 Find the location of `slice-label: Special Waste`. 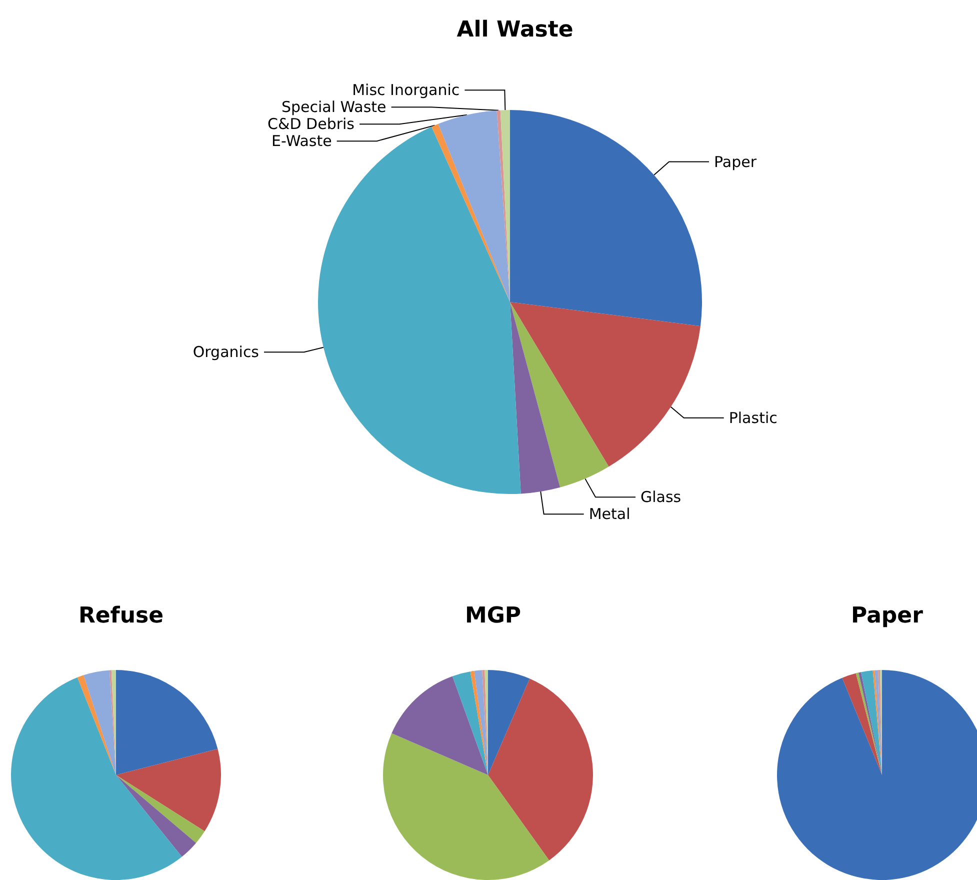

slice-label: Special Waste is located at coordinates (333, 107).